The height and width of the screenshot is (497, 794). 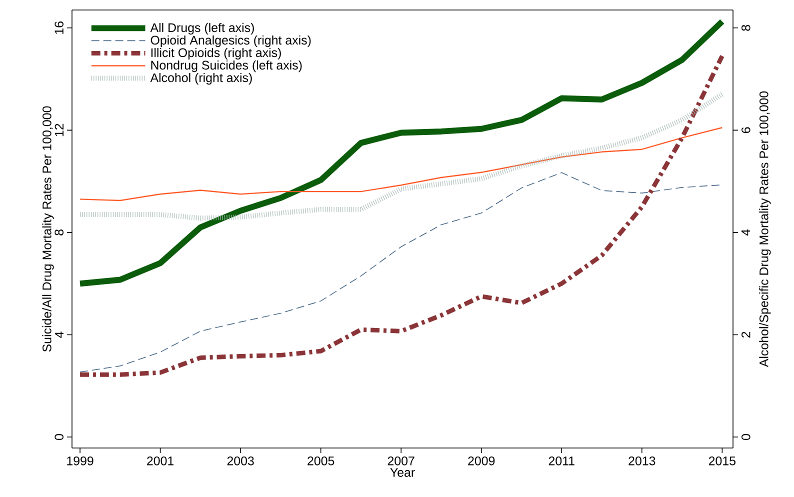 I want to click on y-tick-label: 8, so click(x=59, y=233).